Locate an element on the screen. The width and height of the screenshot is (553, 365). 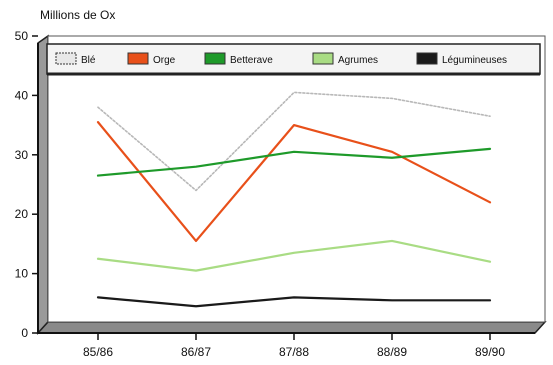
y-tick-label: 50 is located at coordinates (22, 36).